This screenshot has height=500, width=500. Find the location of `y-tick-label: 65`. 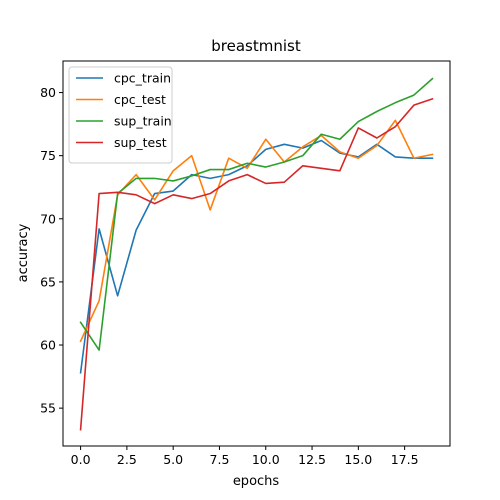

y-tick-label: 65 is located at coordinates (48, 281).